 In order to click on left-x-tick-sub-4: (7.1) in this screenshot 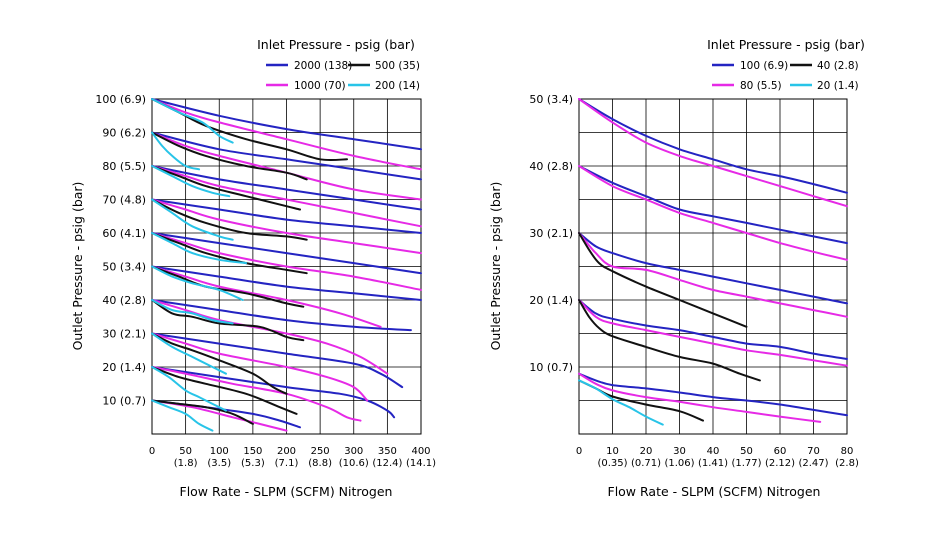, I will do `click(287, 463)`.